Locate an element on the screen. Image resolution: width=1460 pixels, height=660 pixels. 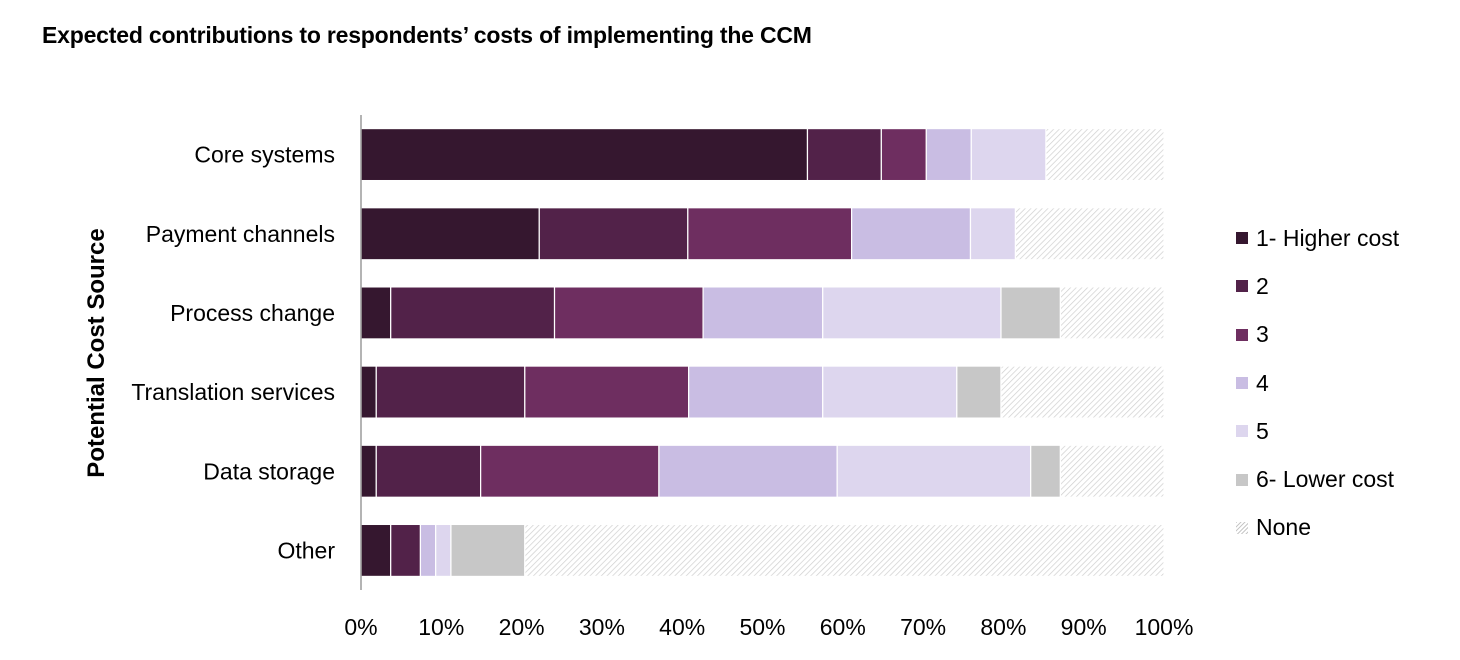
x-tick-label: 80% is located at coordinates (1003, 627).